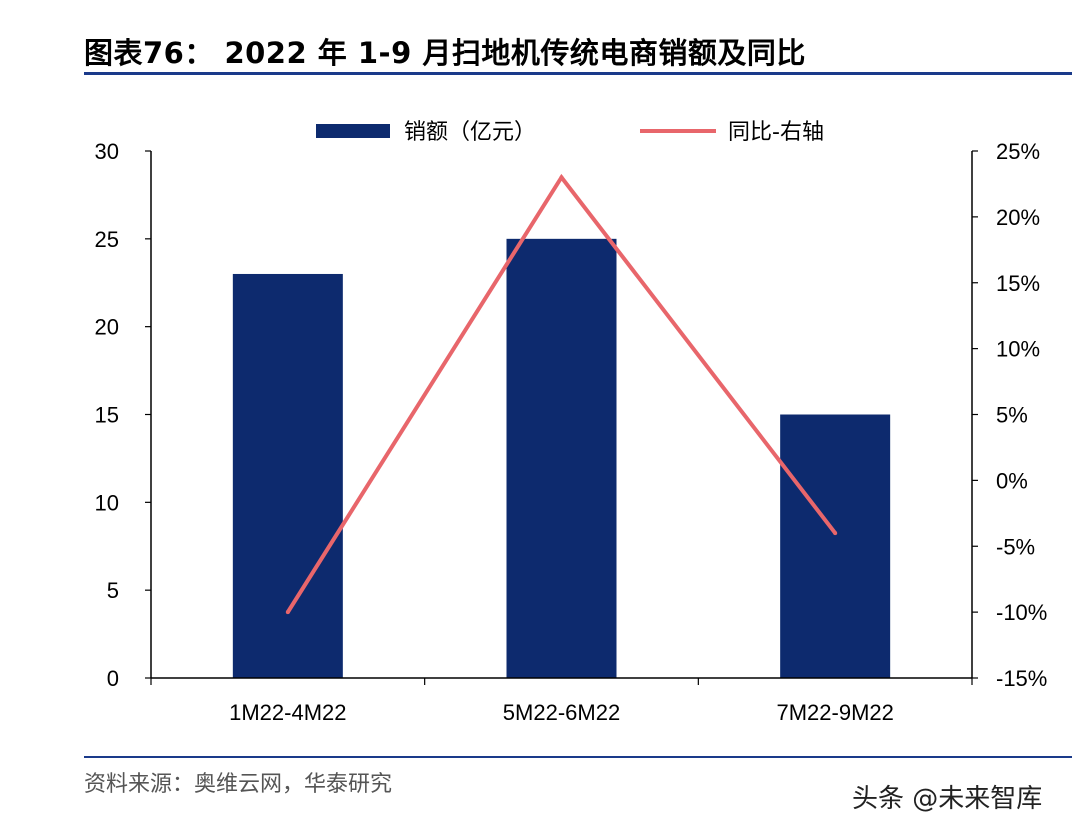 The image size is (1080, 834). What do you see at coordinates (113, 590) in the screenshot?
I see `left-tick-label: 5` at bounding box center [113, 590].